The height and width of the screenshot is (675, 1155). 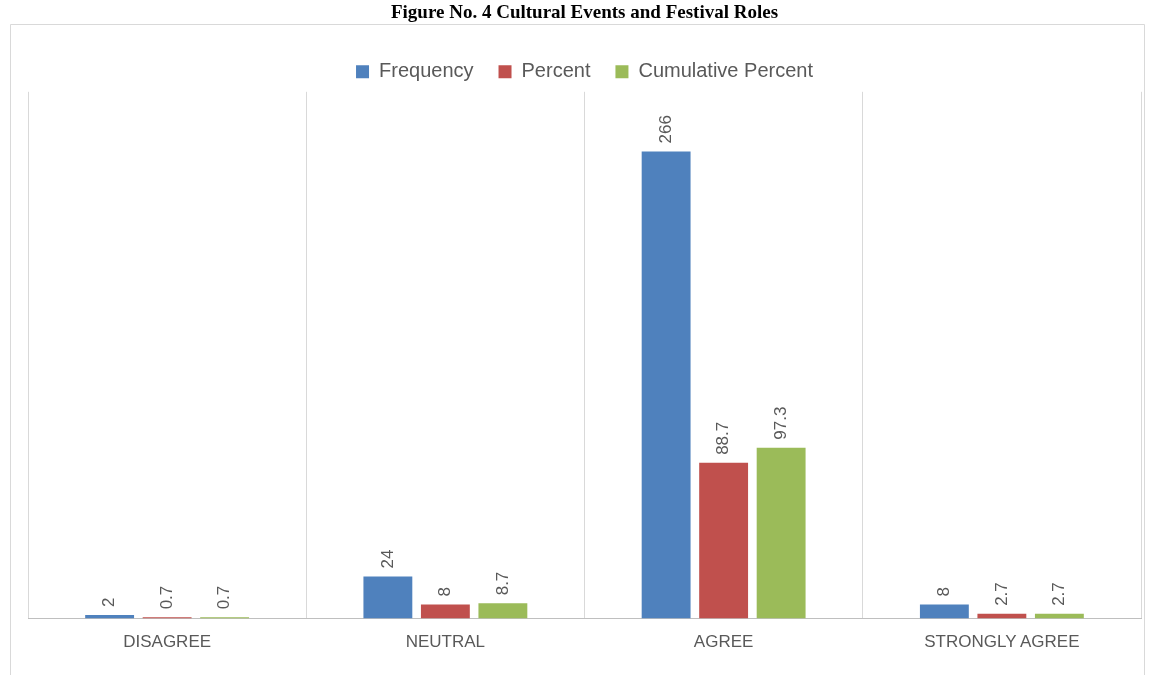 What do you see at coordinates (726, 70) in the screenshot?
I see `legend-label: Cumulative Percent` at bounding box center [726, 70].